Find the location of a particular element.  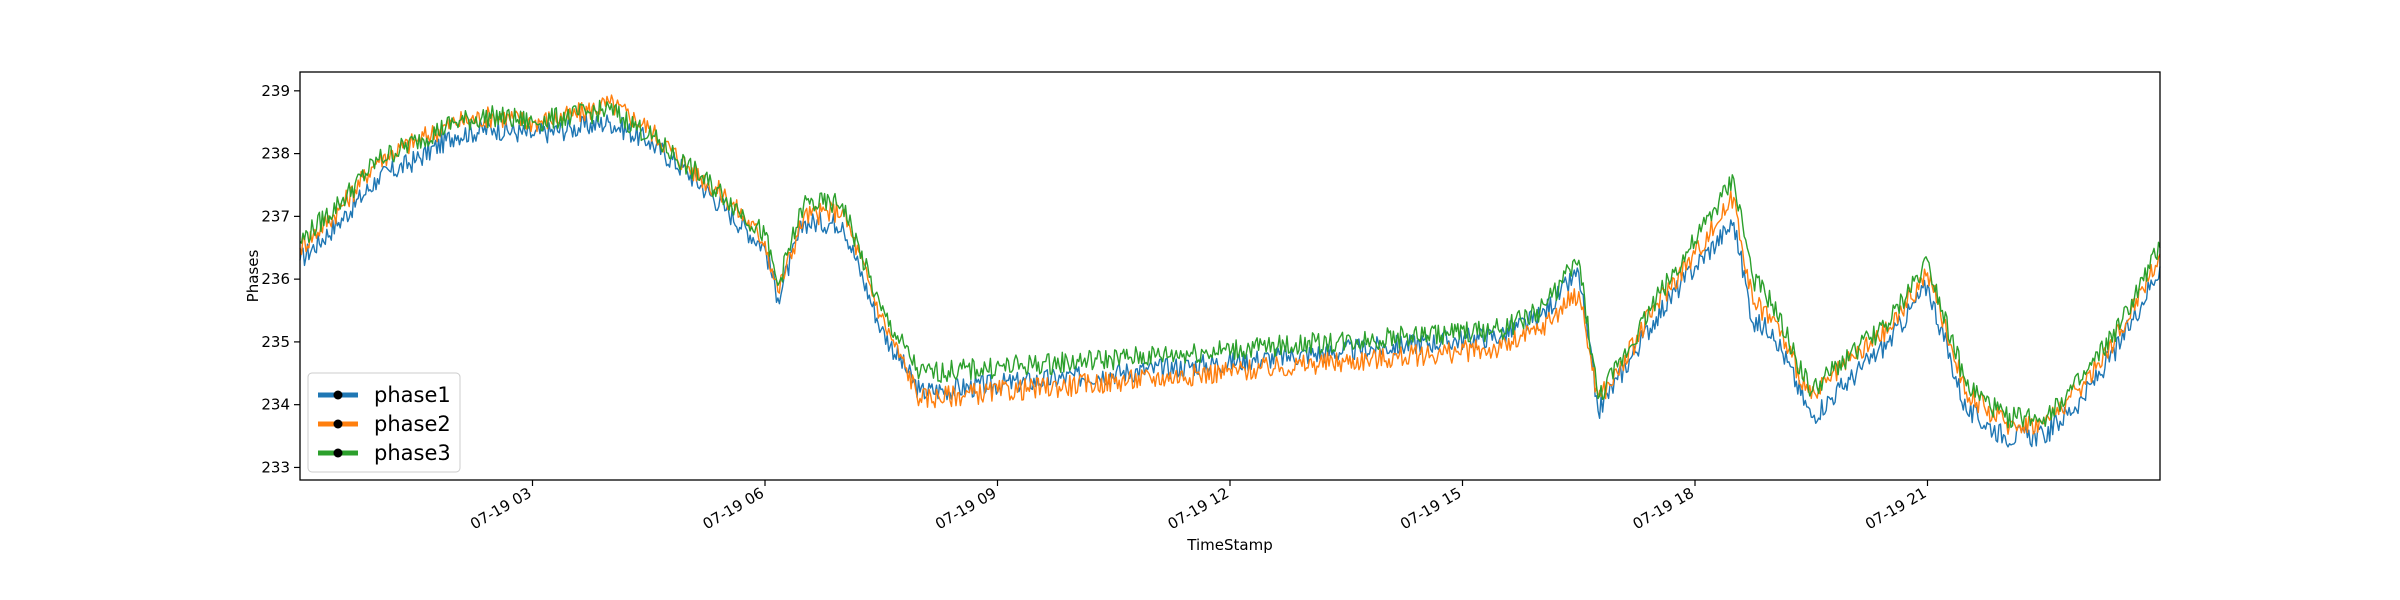

y-tick-label: 235 is located at coordinates (275, 342).